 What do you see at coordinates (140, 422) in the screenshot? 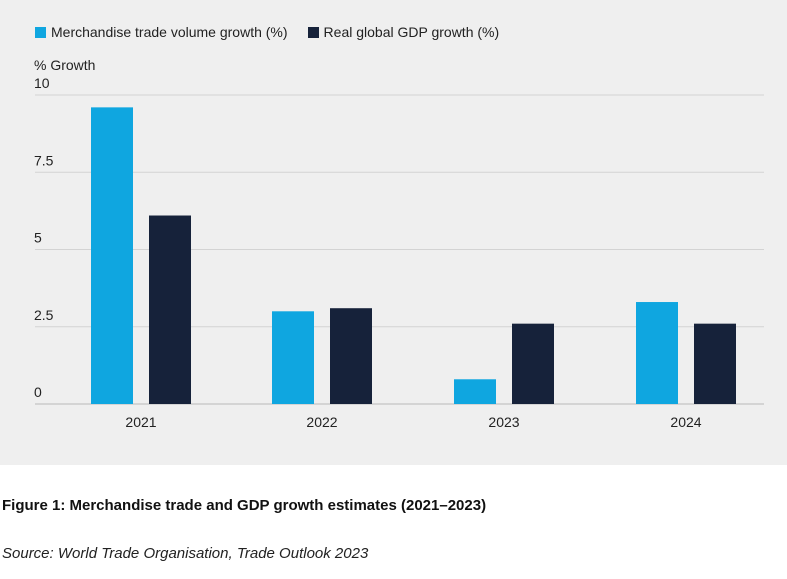
I see `x-tick-label: 2021` at bounding box center [140, 422].